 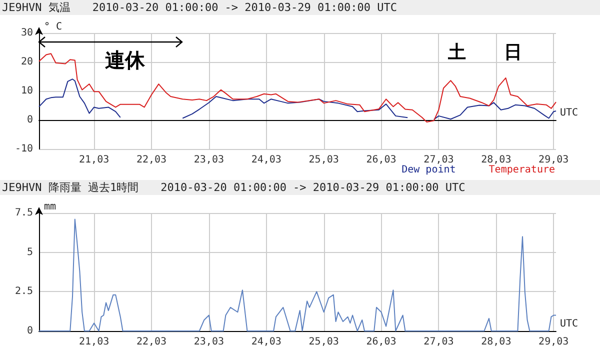 I want to click on text: Temperature, so click(x=522, y=170).